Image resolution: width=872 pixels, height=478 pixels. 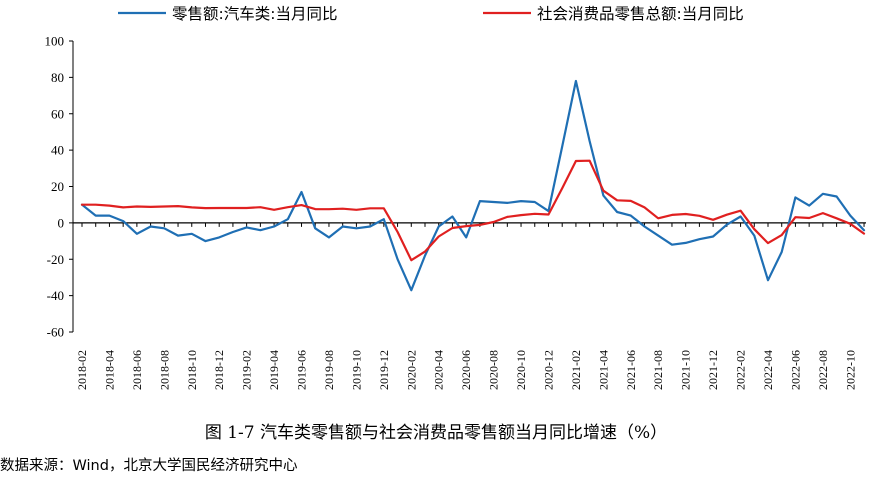 I want to click on x-tick-label: 2022-08, so click(x=823, y=370).